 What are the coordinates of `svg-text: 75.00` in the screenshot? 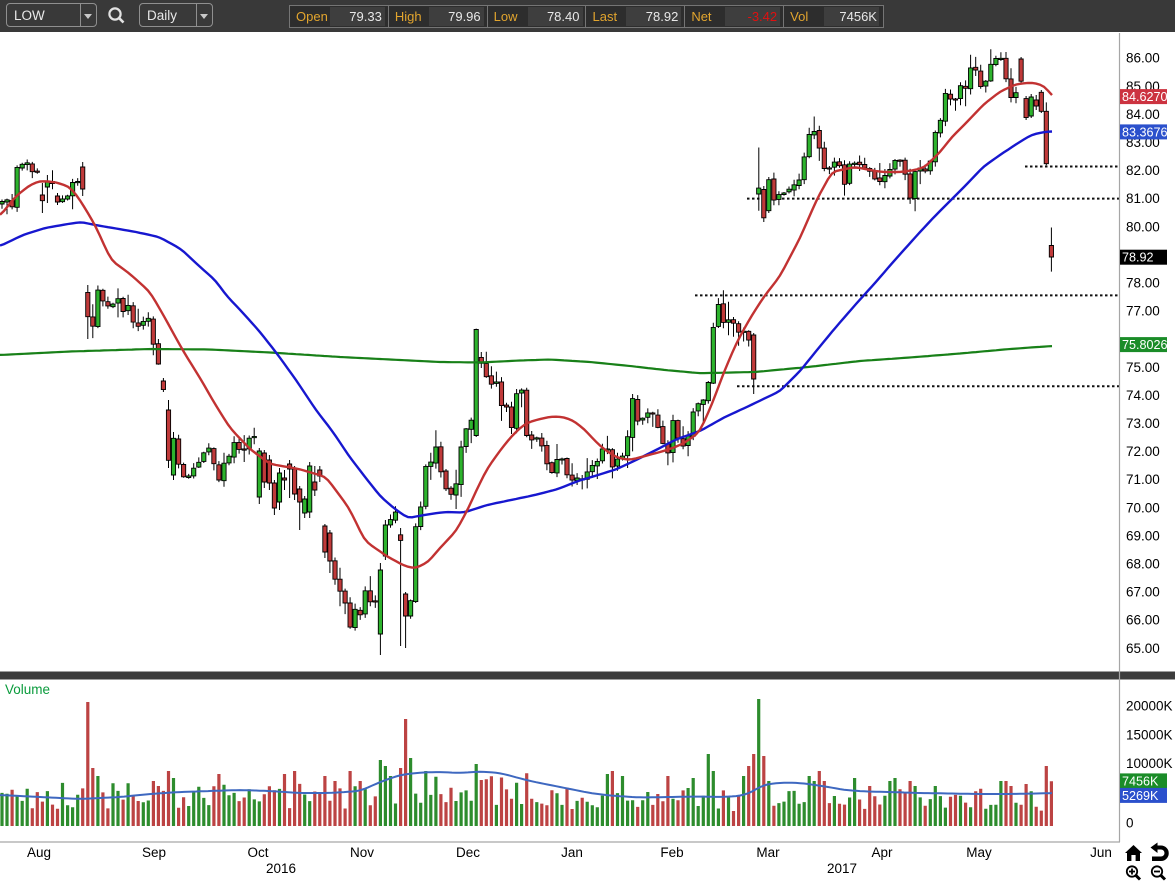 It's located at (1143, 367).